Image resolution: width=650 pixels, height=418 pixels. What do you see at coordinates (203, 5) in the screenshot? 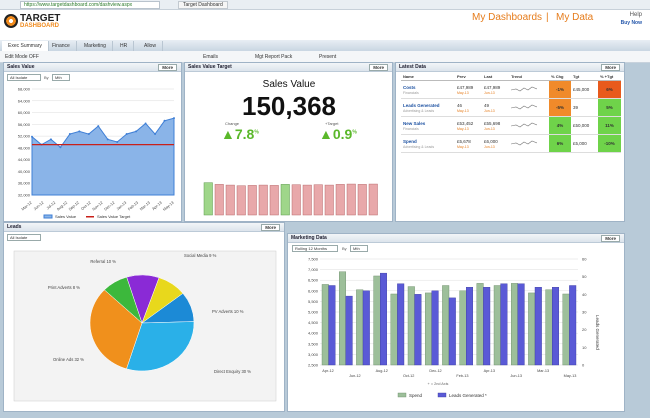
I see `browser-tab: Target Dashboard` at bounding box center [203, 5].